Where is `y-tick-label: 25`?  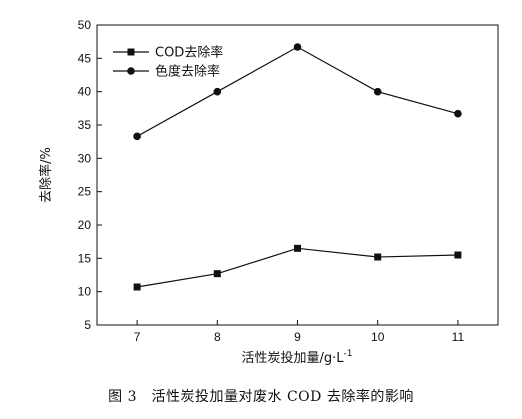 y-tick-label: 25 is located at coordinates (85, 192).